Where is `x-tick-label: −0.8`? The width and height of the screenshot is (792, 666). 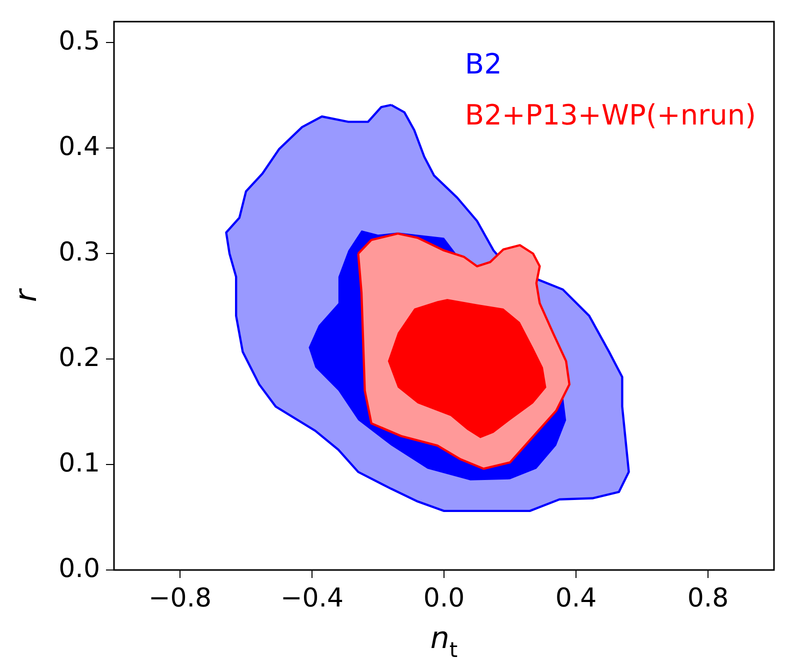 x-tick-label: −0.8 is located at coordinates (180, 598).